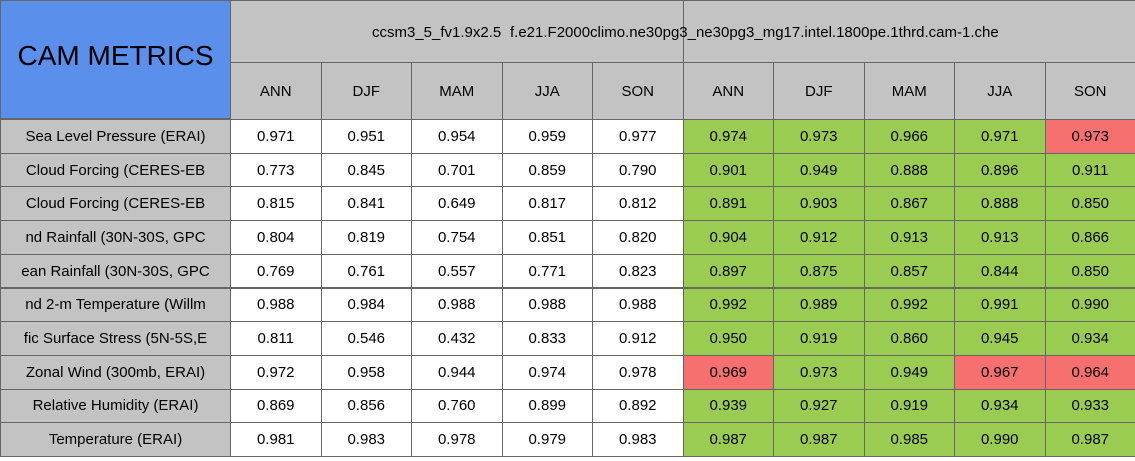  Describe the element at coordinates (1000, 372) in the screenshot. I see `metric-cell: 0.967` at that location.